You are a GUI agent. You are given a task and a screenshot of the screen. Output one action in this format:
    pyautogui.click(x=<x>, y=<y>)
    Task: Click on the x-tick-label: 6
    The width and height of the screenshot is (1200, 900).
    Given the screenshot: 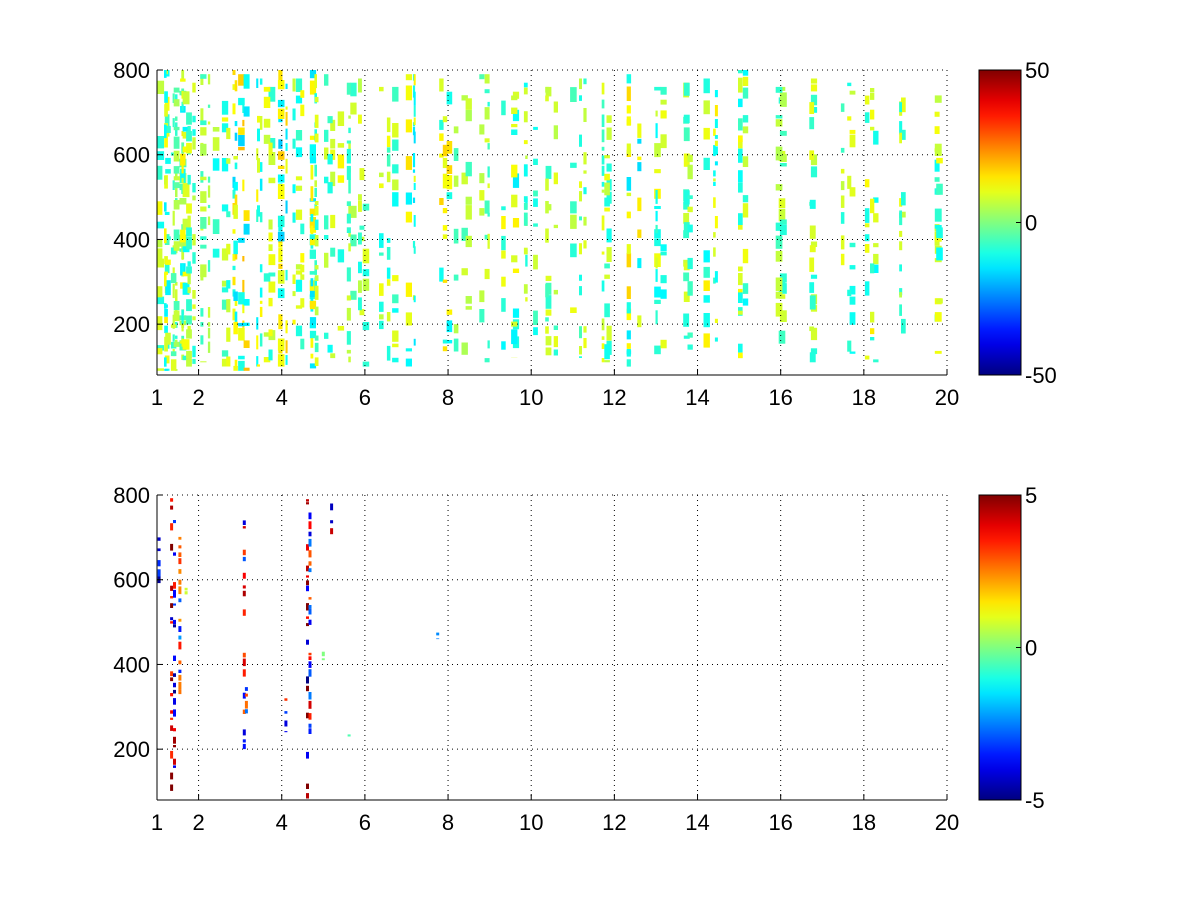 What is the action you would take?
    pyautogui.click(x=365, y=822)
    